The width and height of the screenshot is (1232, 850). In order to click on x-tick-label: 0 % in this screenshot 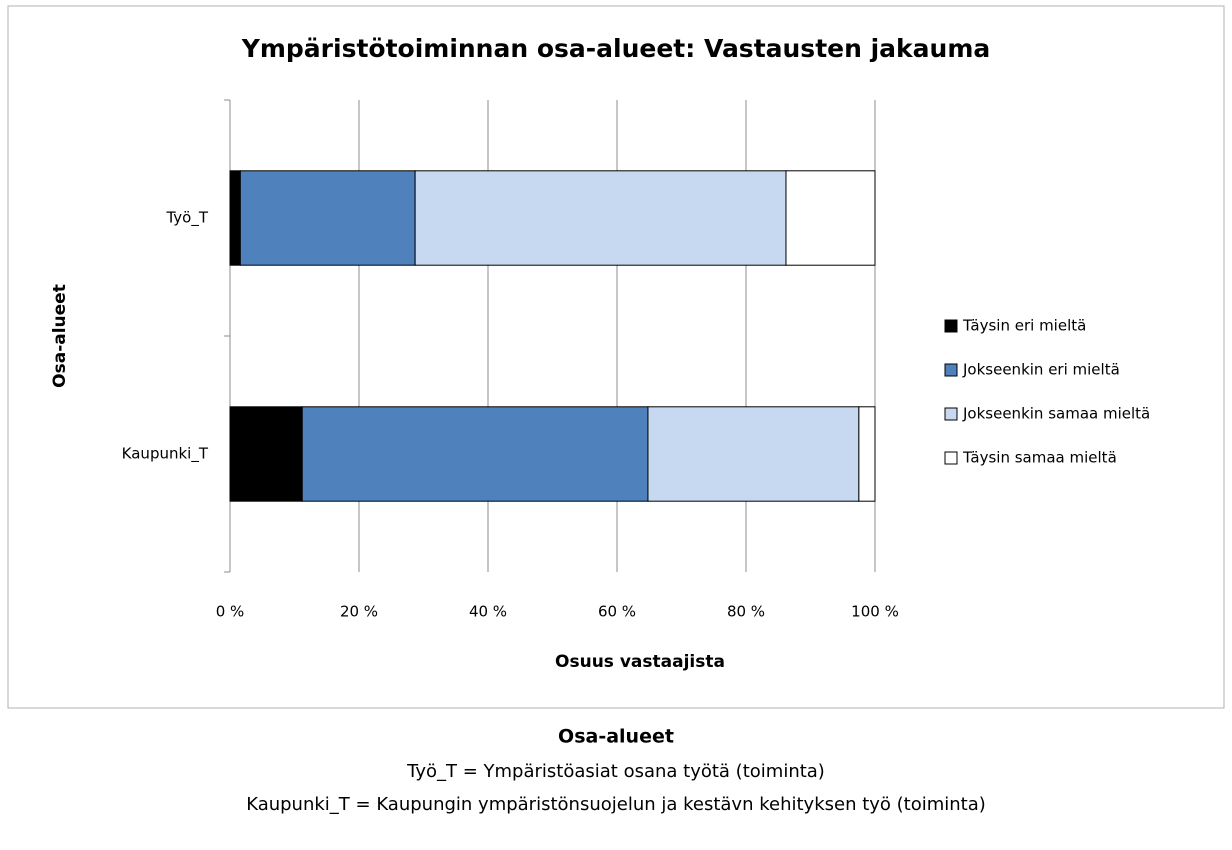, I will do `click(230, 612)`.